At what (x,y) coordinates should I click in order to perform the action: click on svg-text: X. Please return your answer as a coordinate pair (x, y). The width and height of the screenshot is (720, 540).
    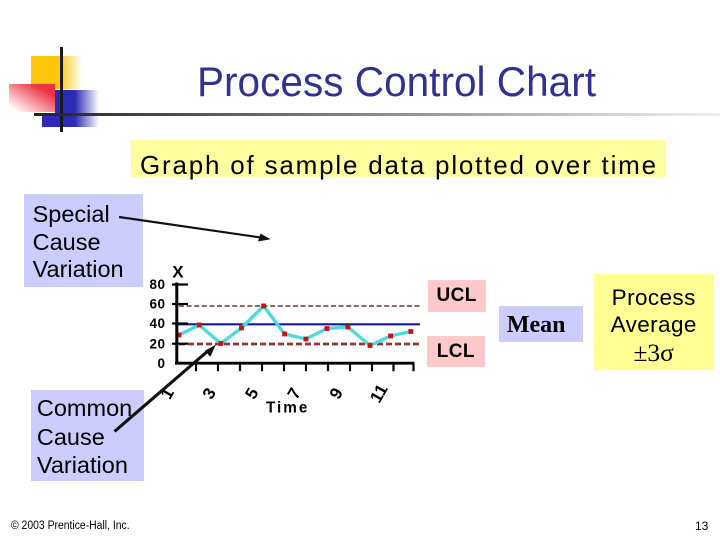
    Looking at the image, I should click on (178, 271).